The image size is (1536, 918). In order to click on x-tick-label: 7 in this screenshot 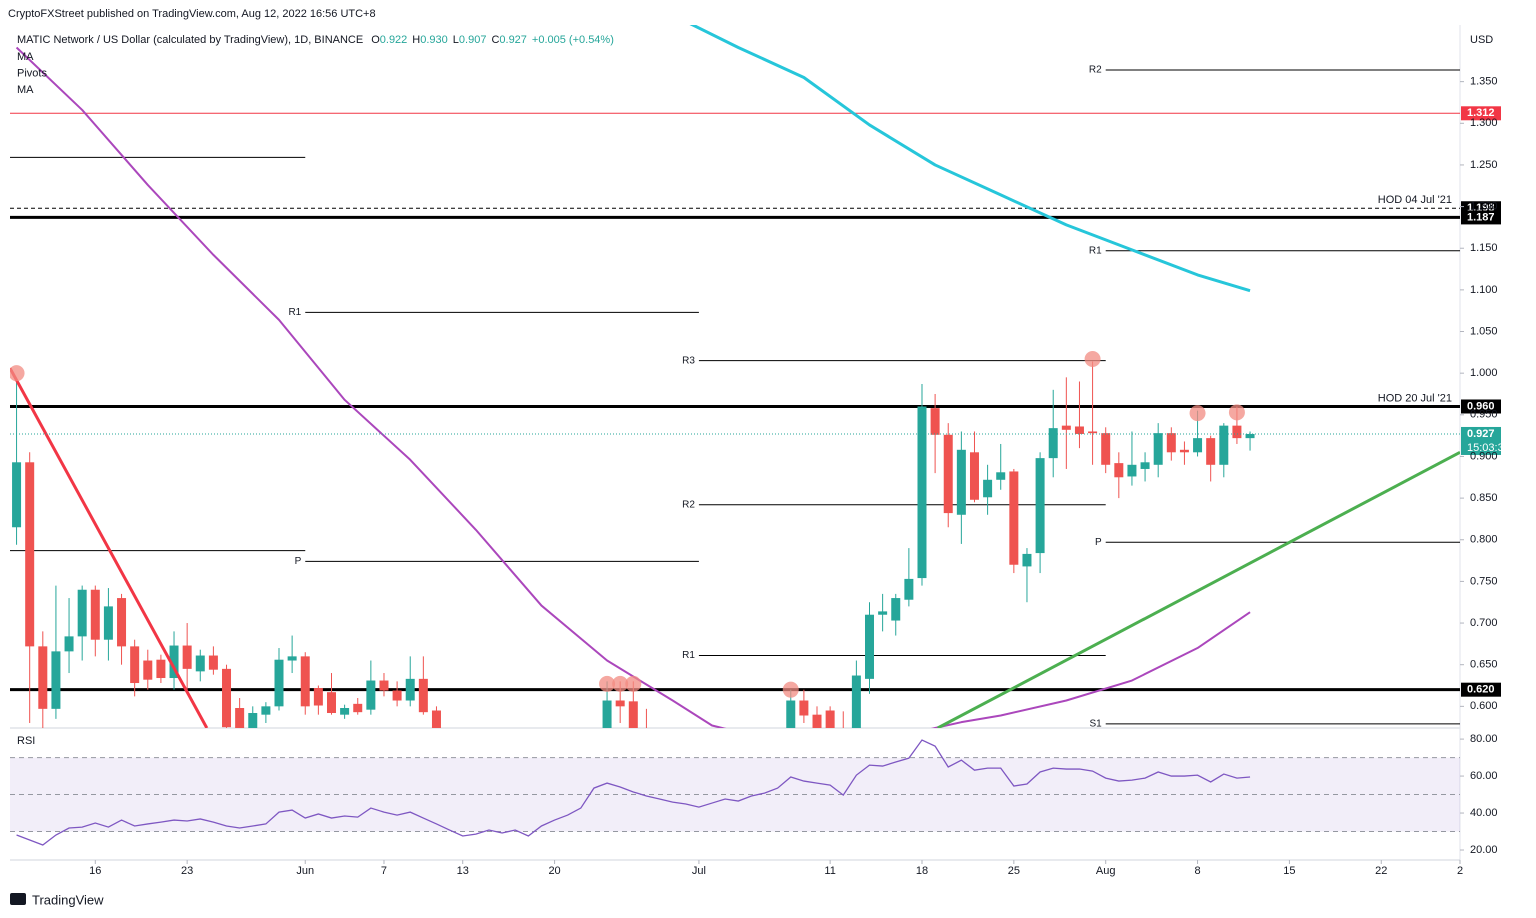, I will do `click(384, 871)`.